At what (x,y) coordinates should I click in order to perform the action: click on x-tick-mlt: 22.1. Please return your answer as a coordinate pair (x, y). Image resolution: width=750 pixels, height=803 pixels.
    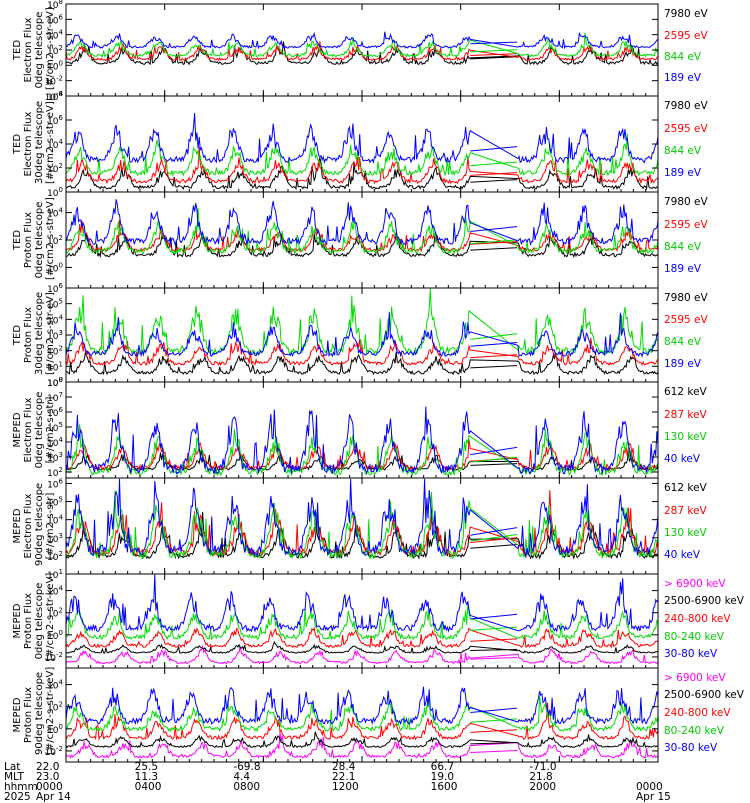
    Looking at the image, I should click on (344, 777).